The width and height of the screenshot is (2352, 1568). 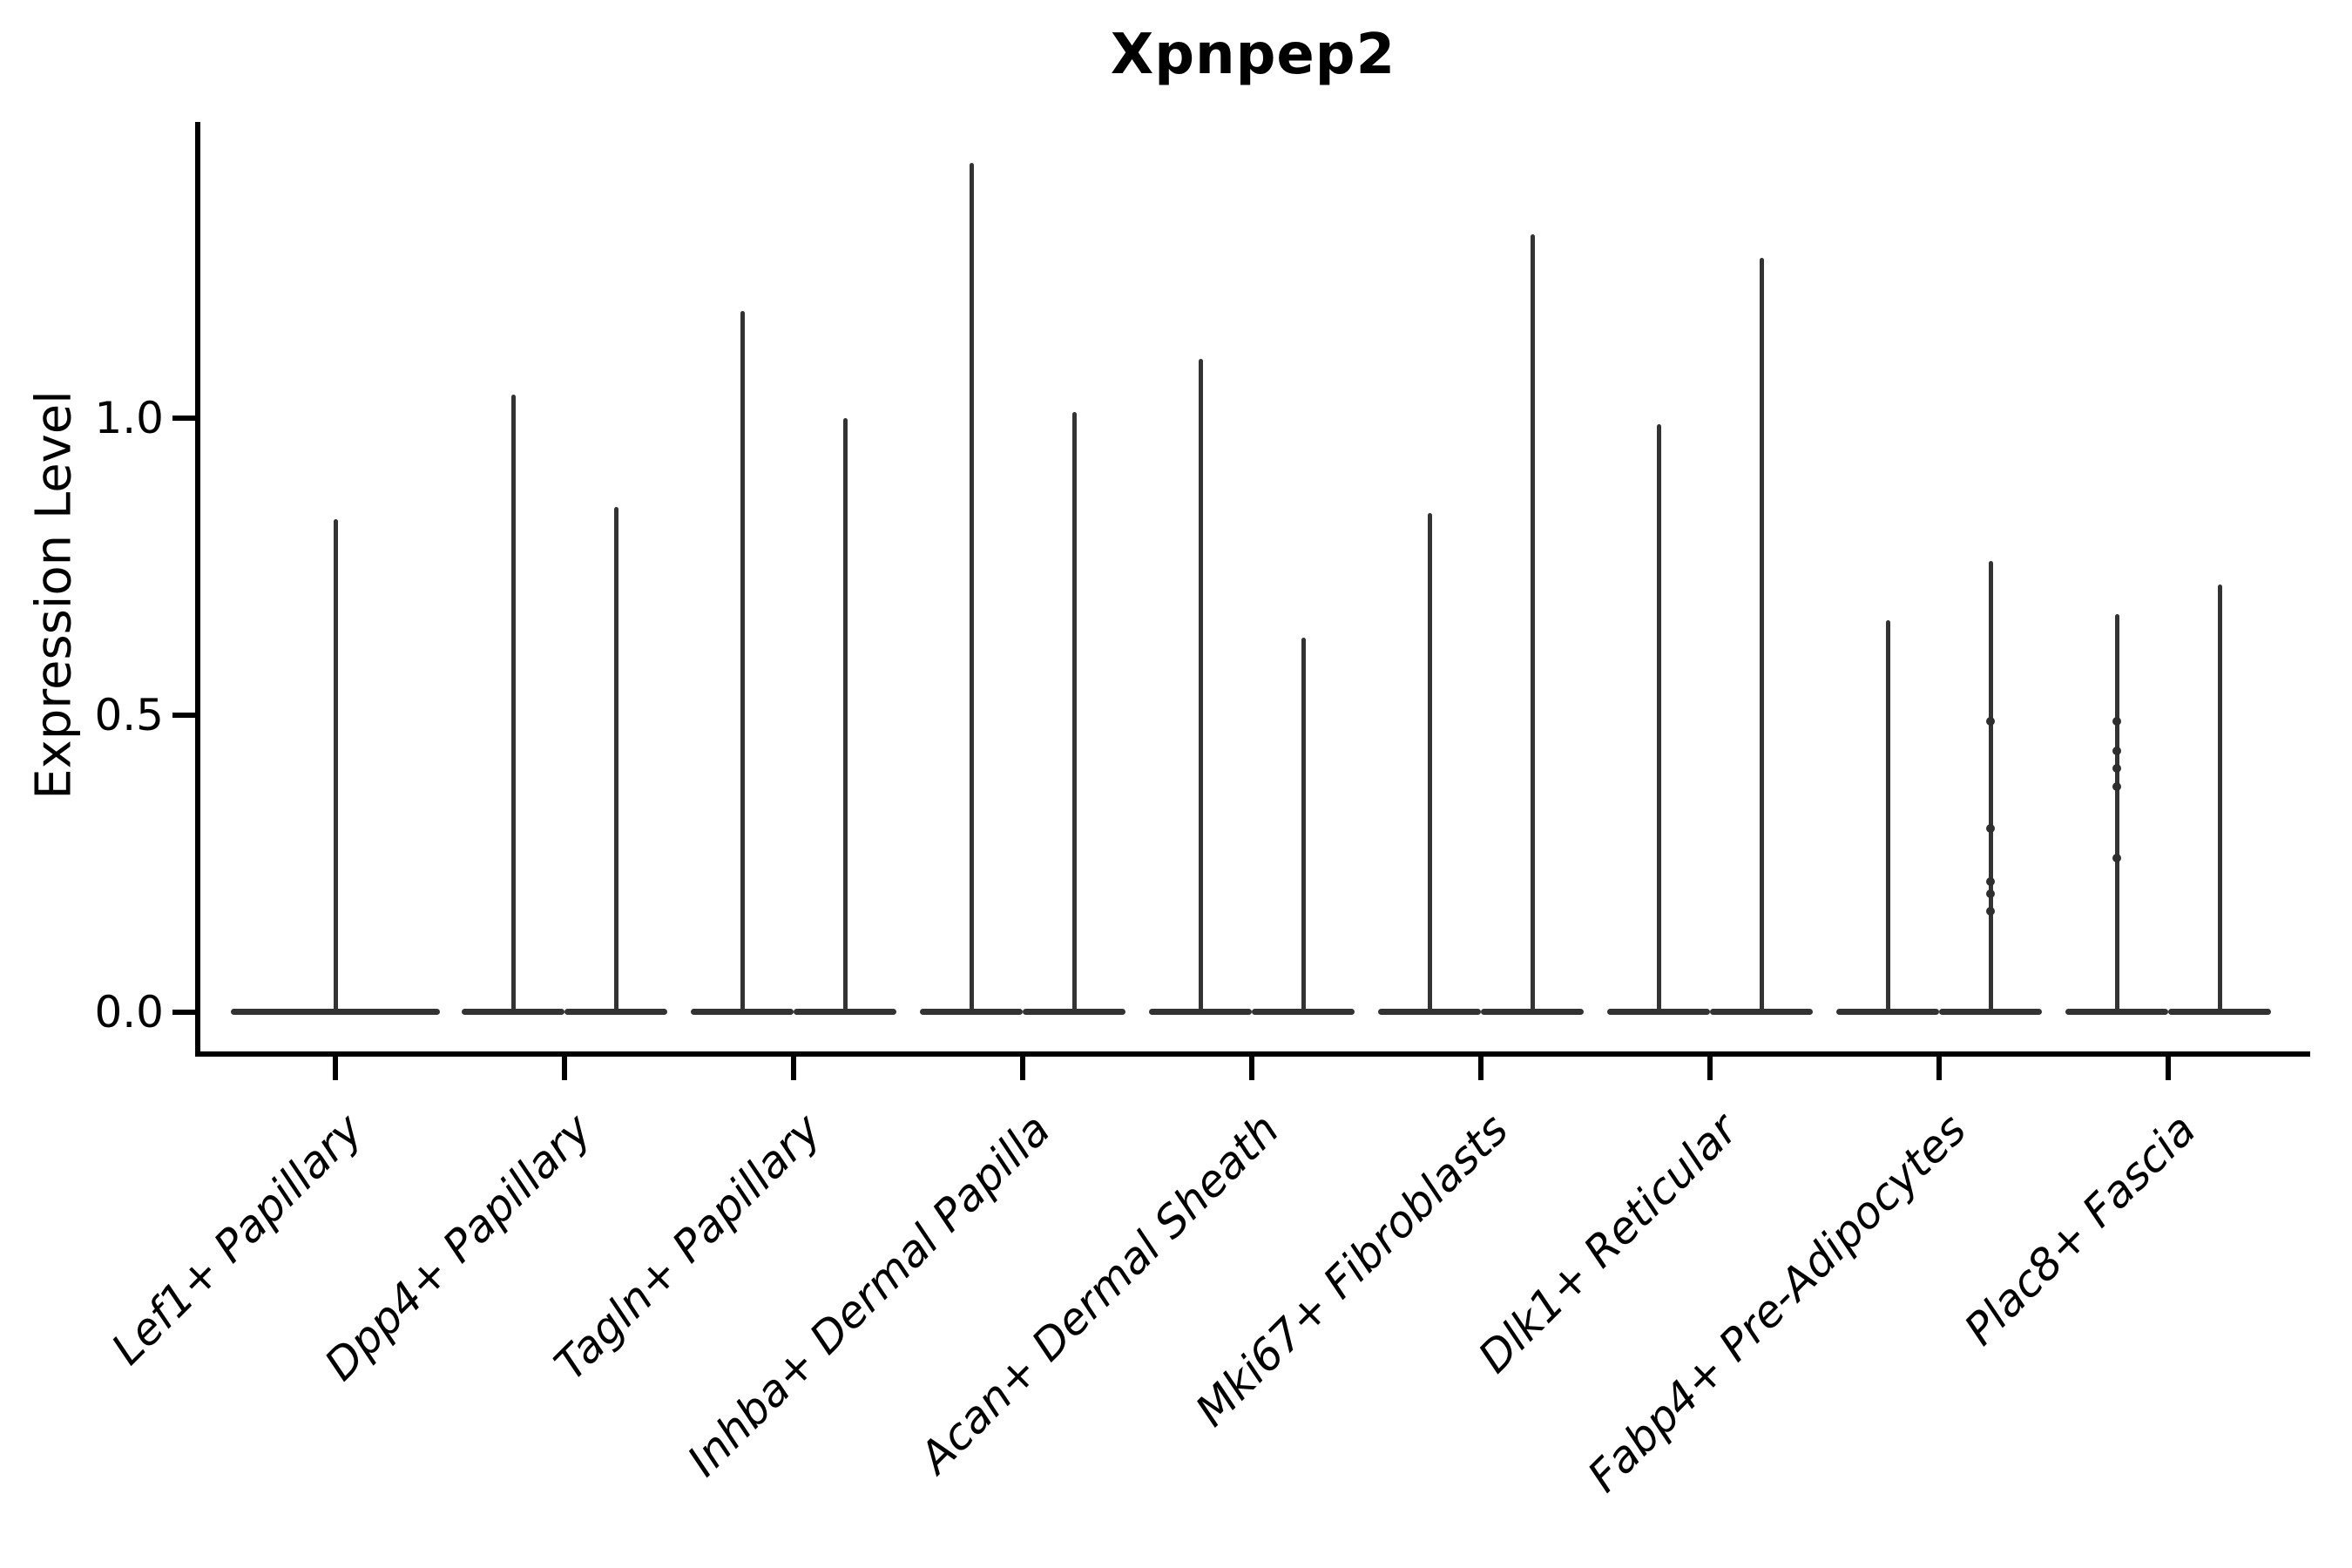 I want to click on chart-title: Xpnpep2, so click(x=1253, y=55).